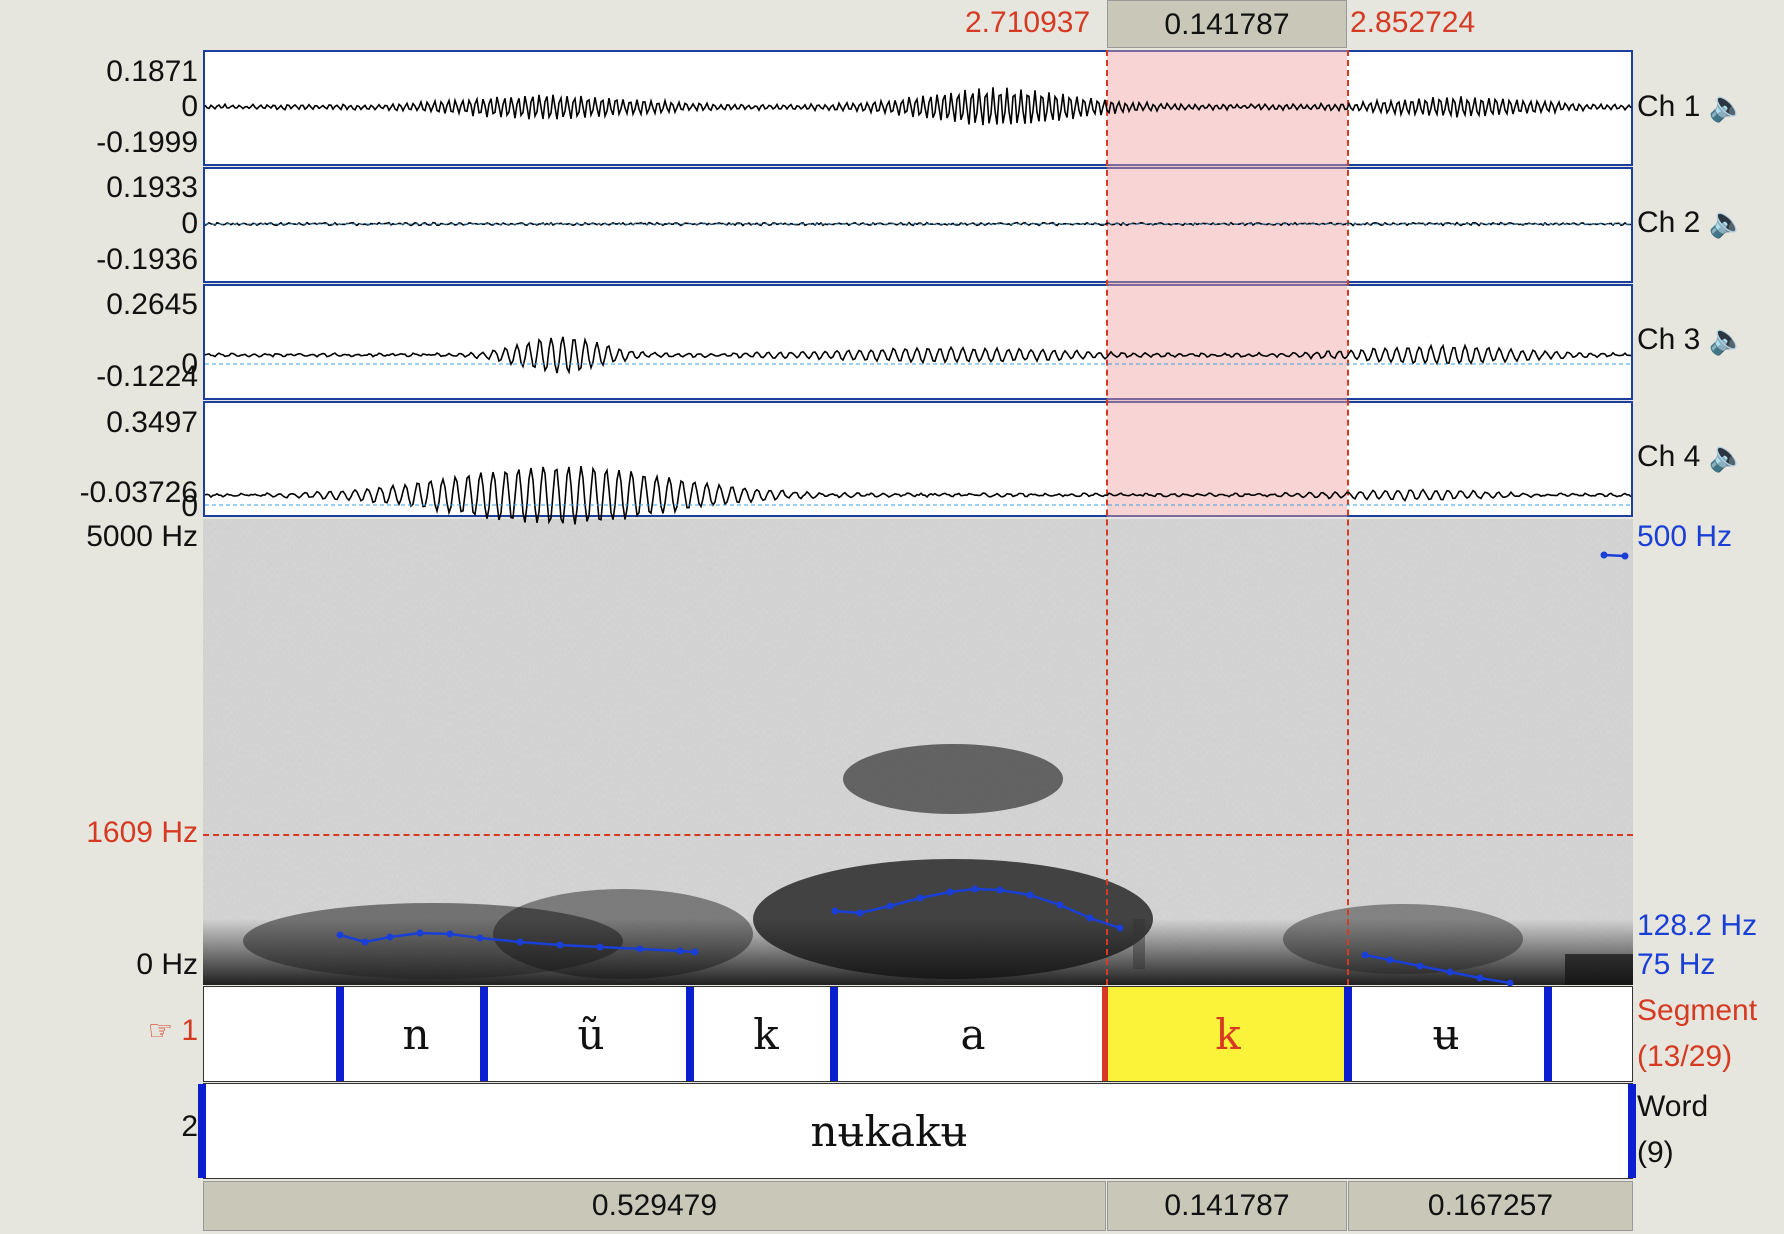  What do you see at coordinates (147, 377) in the screenshot?
I see `ch3-min: -0.1224` at bounding box center [147, 377].